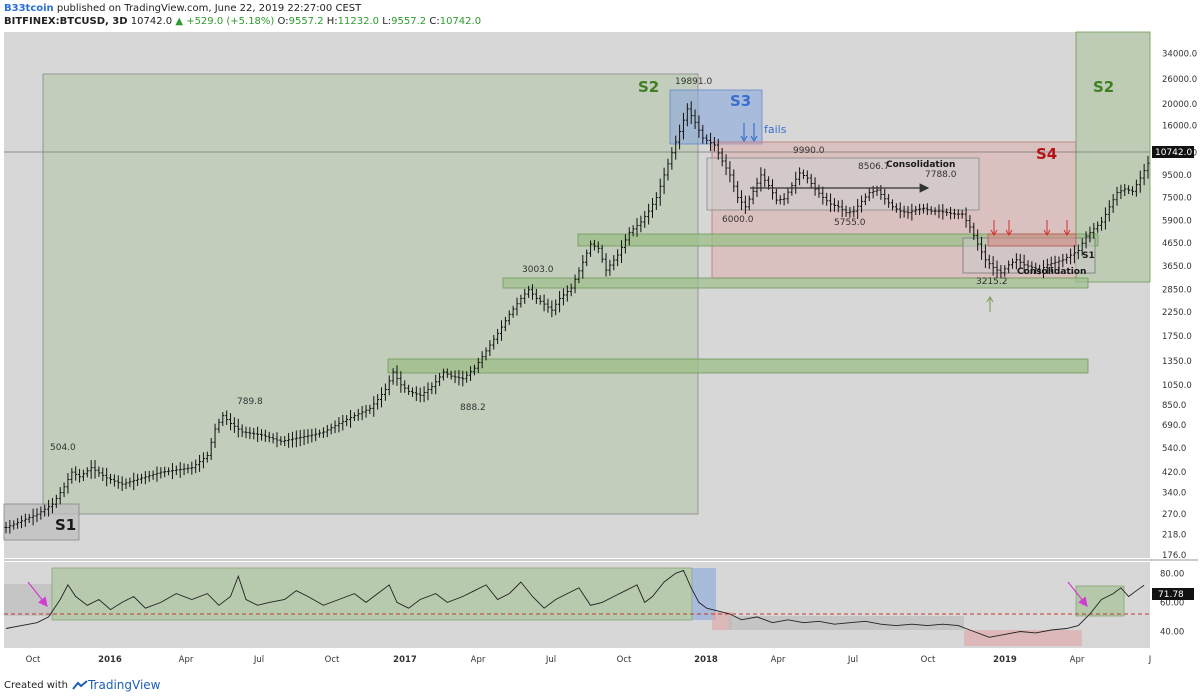  I want to click on time-tick-label: Jul, so click(852, 660).